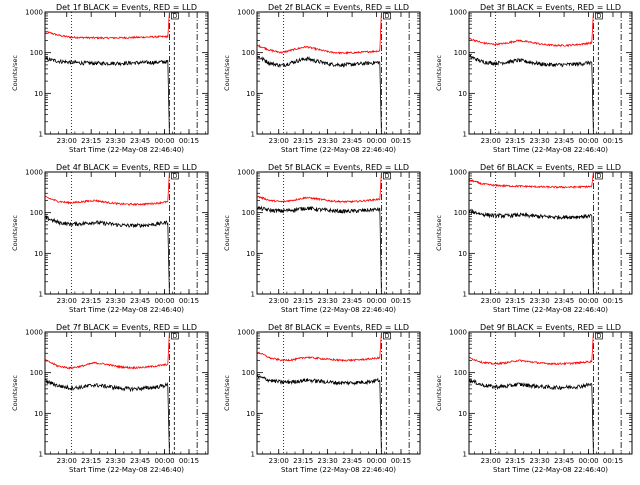 The image size is (640, 485). What do you see at coordinates (550, 7) in the screenshot?
I see `panel-title: Det 3f BLACK = Events, RED = LLD` at bounding box center [550, 7].